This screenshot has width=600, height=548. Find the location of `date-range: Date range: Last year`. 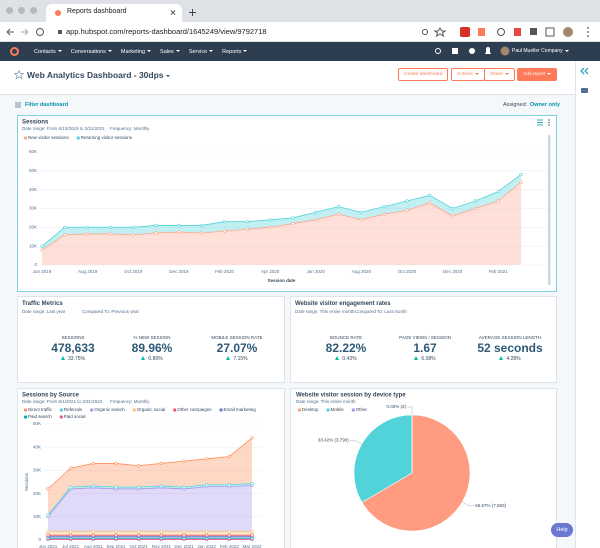

date-range: Date range: Last year is located at coordinates (44, 311).